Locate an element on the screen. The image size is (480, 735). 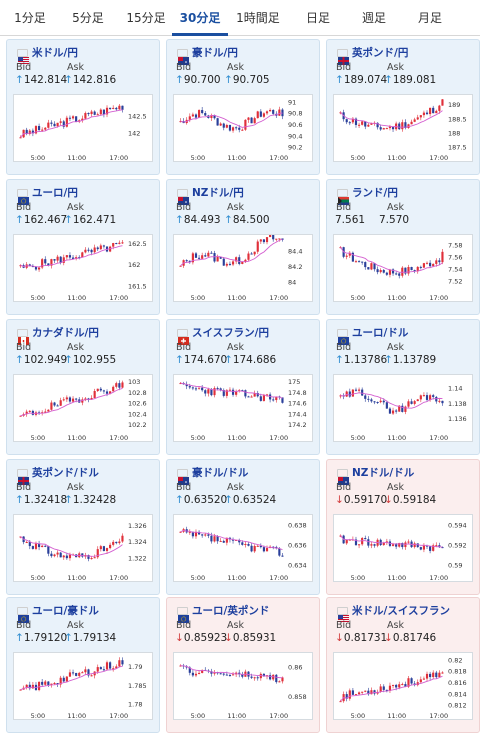
bid-price: 174.670 is located at coordinates (205, 360).